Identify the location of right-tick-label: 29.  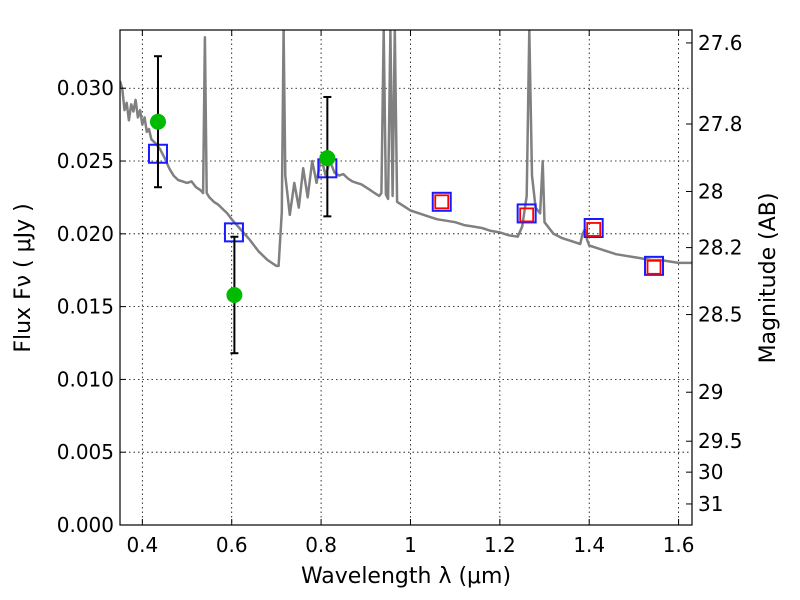
(710, 392).